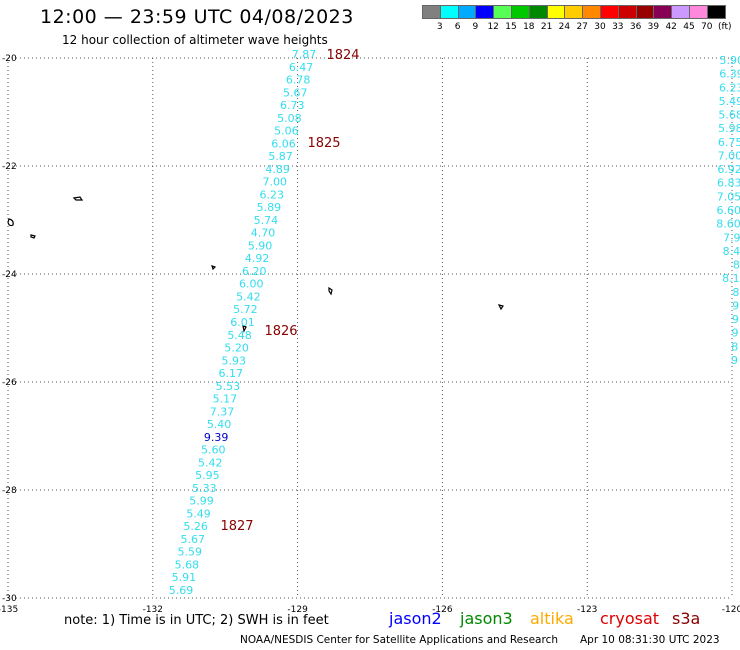 This screenshot has width=740, height=650. What do you see at coordinates (728, 196) in the screenshot?
I see `right-track-reading: 7.05` at bounding box center [728, 196].